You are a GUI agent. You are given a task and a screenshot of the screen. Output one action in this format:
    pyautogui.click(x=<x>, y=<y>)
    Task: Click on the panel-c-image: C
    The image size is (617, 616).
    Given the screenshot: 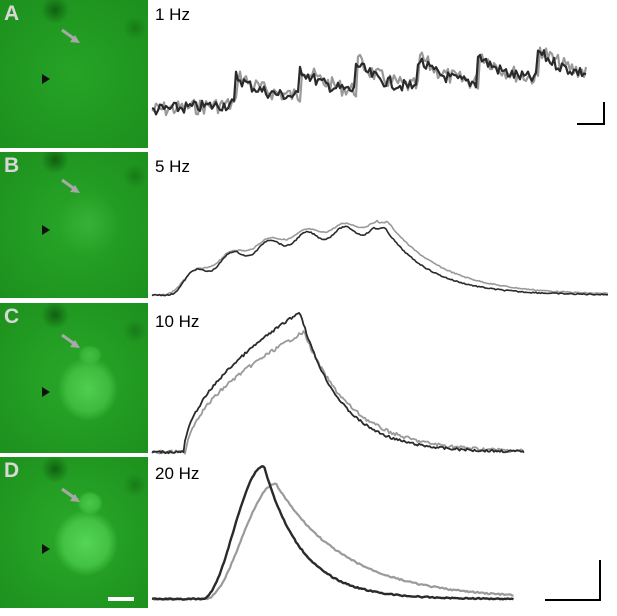 What is the action you would take?
    pyautogui.click(x=74, y=378)
    